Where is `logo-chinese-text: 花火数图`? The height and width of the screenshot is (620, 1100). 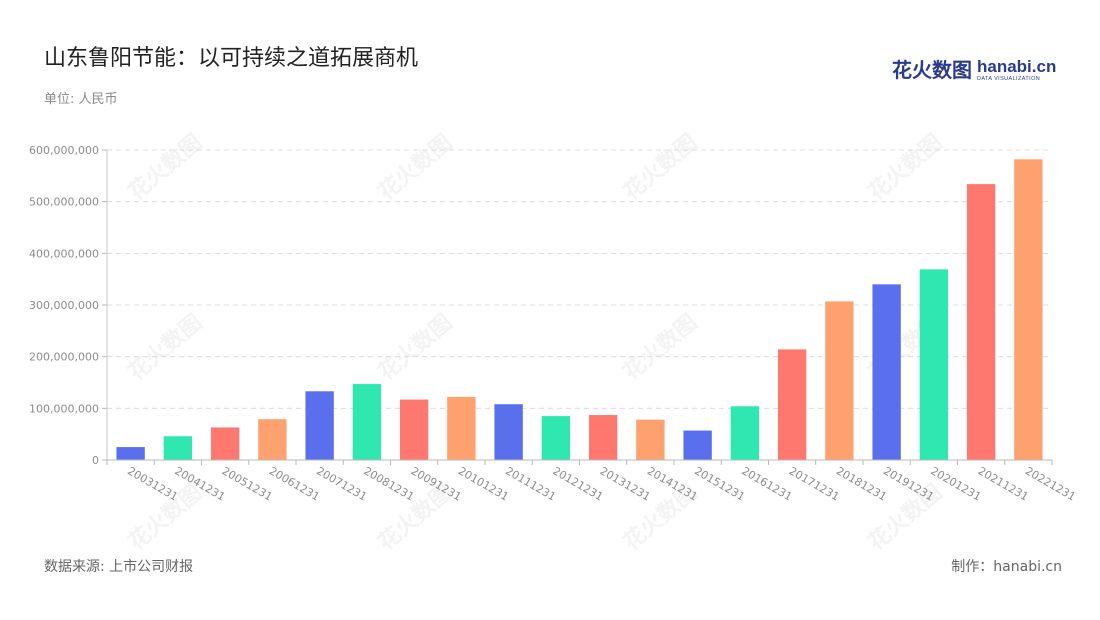 logo-chinese-text: 花火数图 is located at coordinates (932, 70).